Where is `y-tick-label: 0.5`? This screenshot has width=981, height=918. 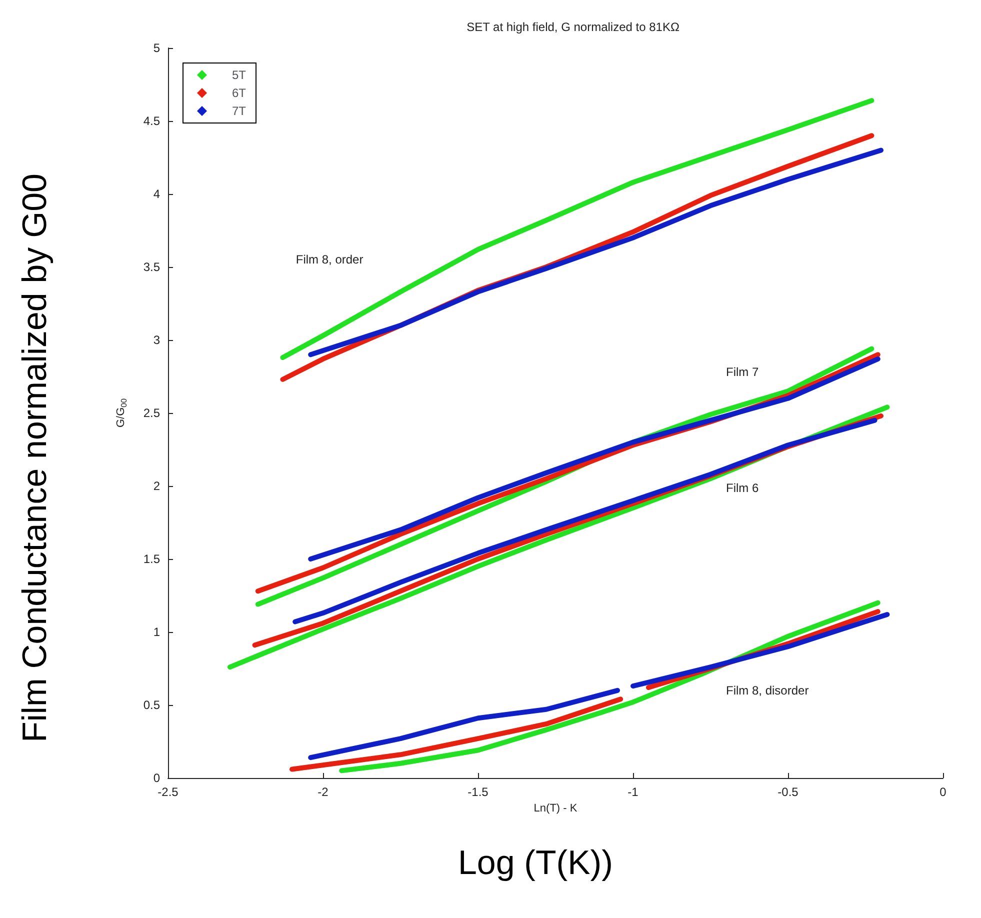
y-tick-label: 0.5 is located at coordinates (151, 705).